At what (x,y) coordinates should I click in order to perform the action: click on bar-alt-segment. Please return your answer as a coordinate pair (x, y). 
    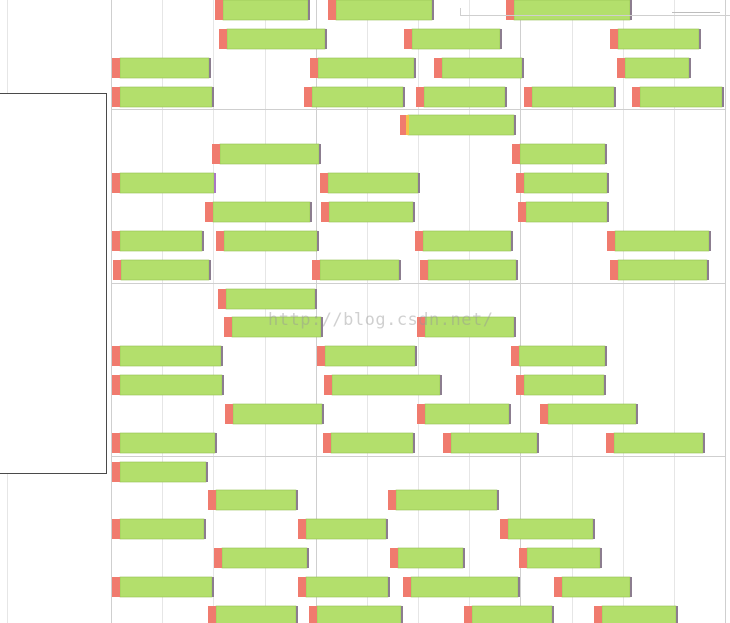
    Looking at the image, I should click on (407, 125).